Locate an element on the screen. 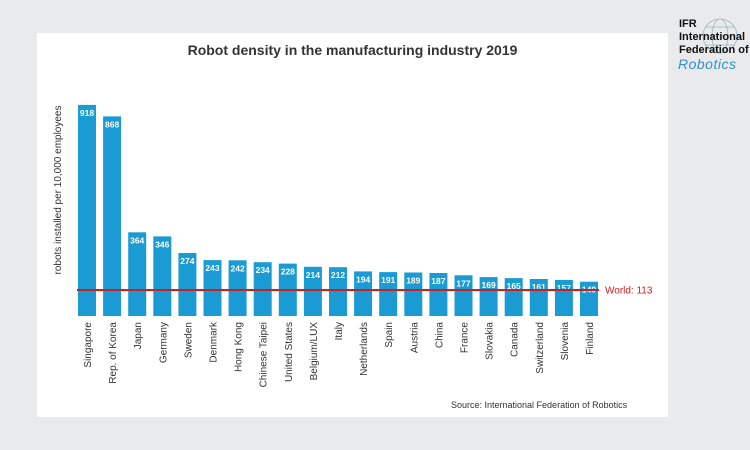 The height and width of the screenshot is (450, 750). category-tick-label: Canada is located at coordinates (515, 339).